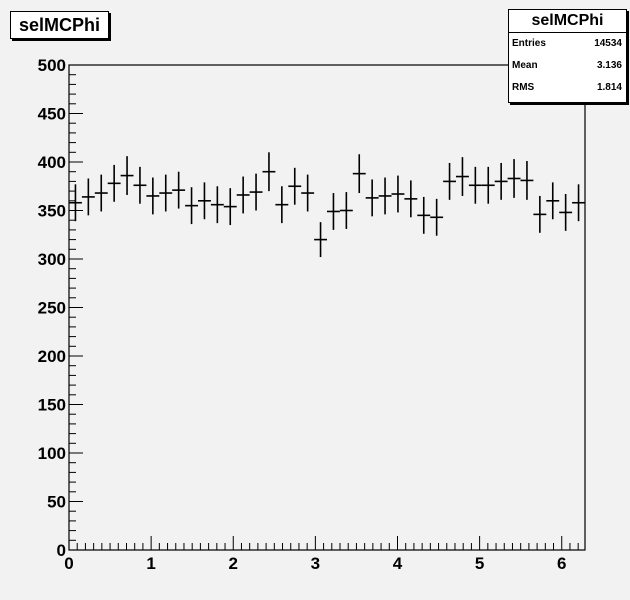 The width and height of the screenshot is (630, 600). What do you see at coordinates (529, 43) in the screenshot?
I see `stats-entries-label: Entries` at bounding box center [529, 43].